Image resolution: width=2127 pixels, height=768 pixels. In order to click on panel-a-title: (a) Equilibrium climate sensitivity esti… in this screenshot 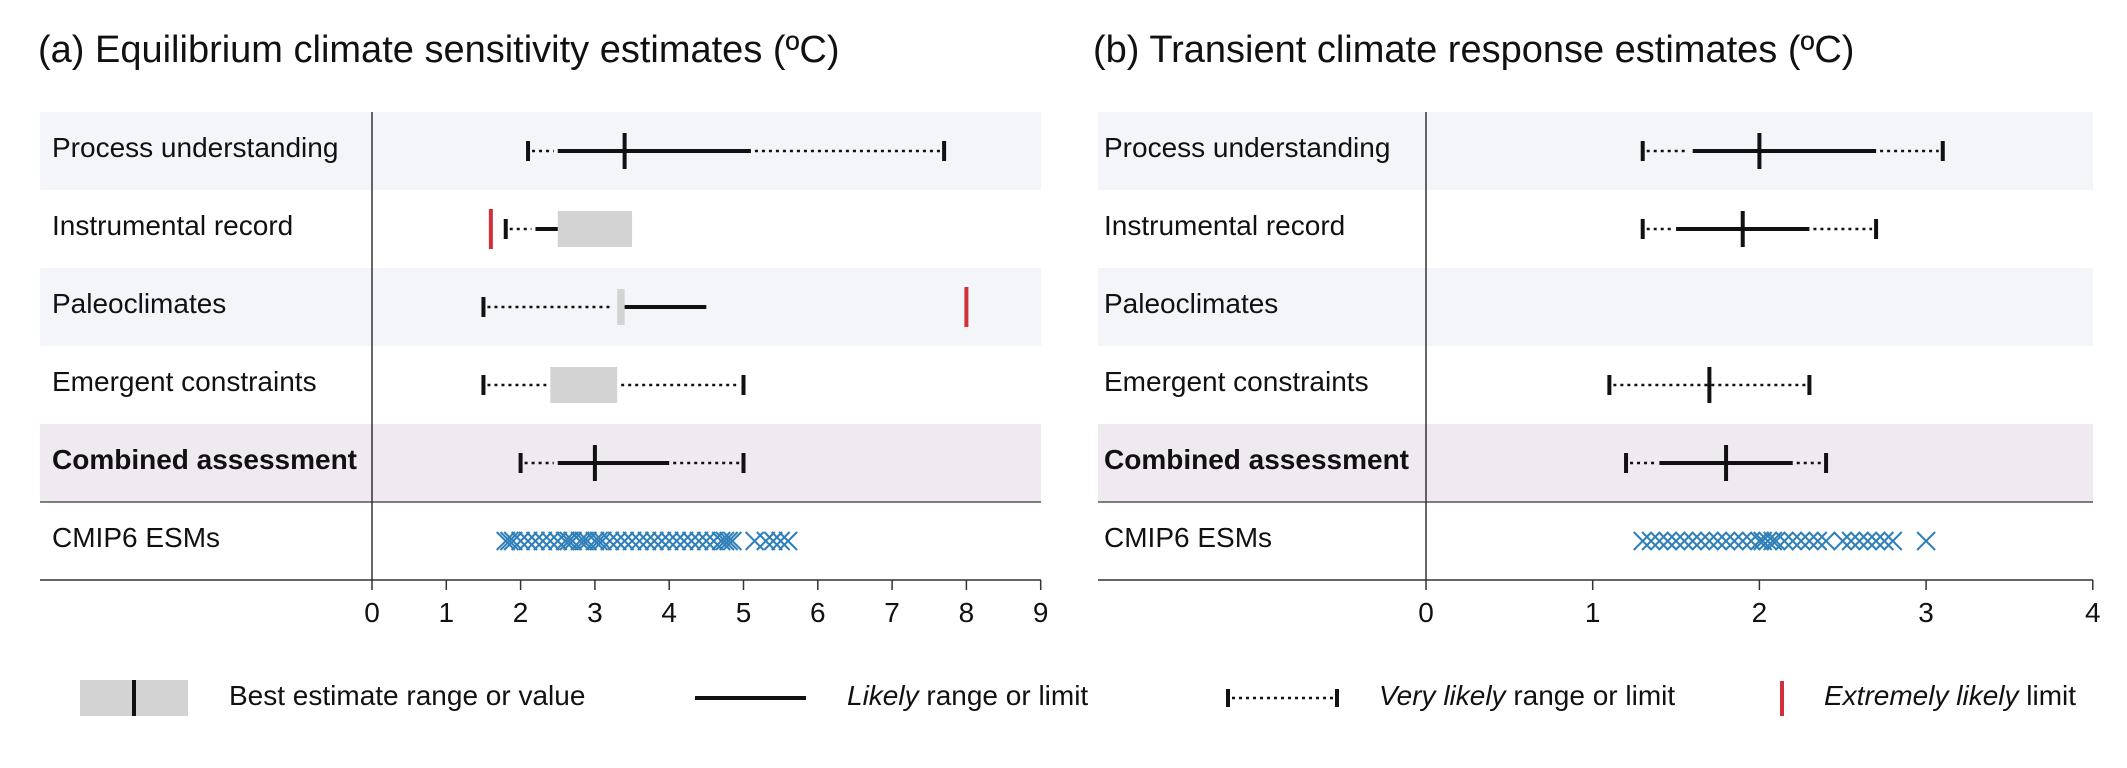, I will do `click(439, 50)`.